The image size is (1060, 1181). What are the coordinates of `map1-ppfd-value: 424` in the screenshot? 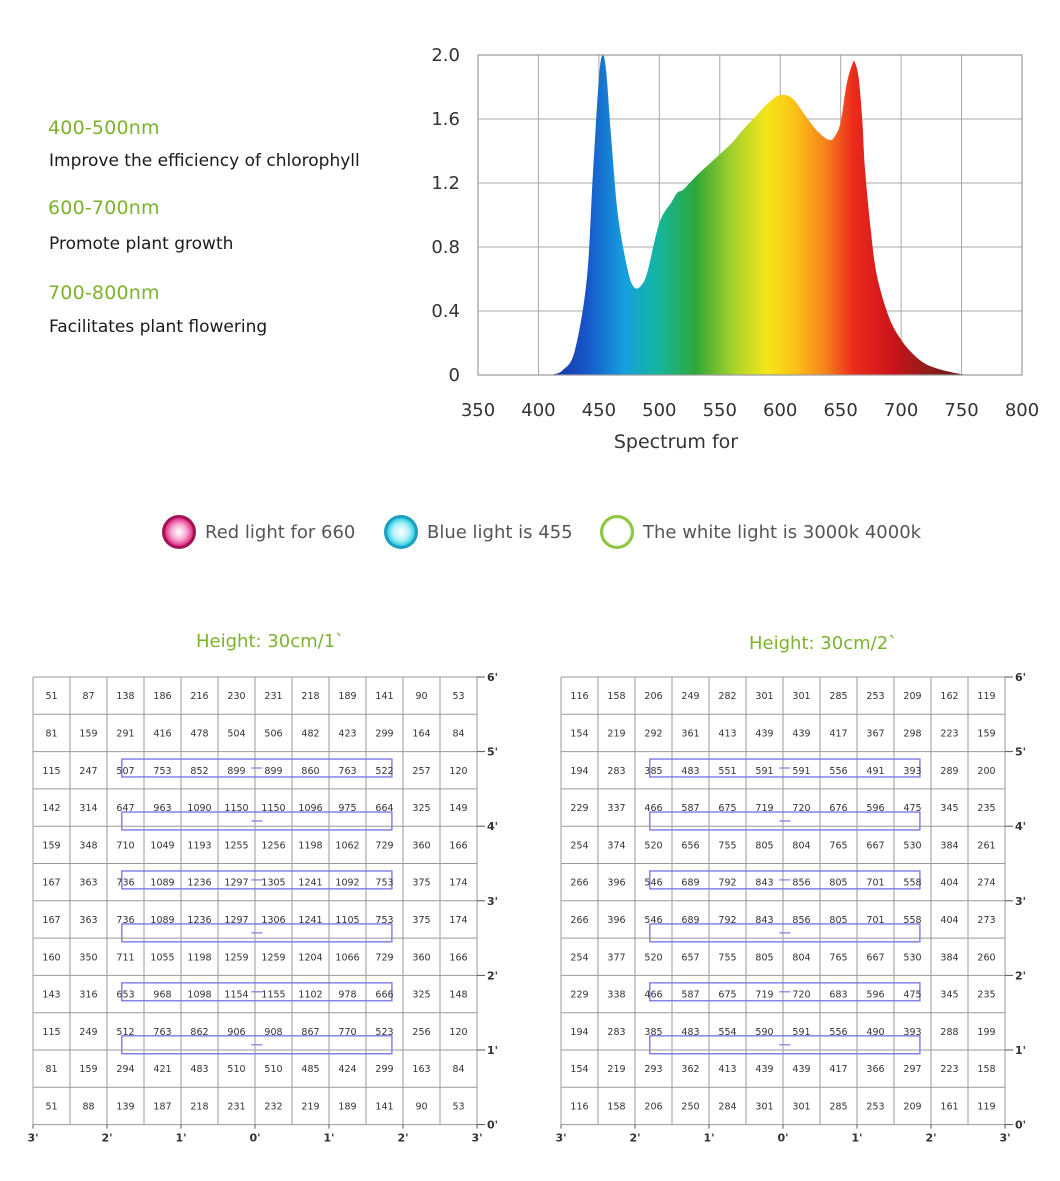 It's located at (347, 1069).